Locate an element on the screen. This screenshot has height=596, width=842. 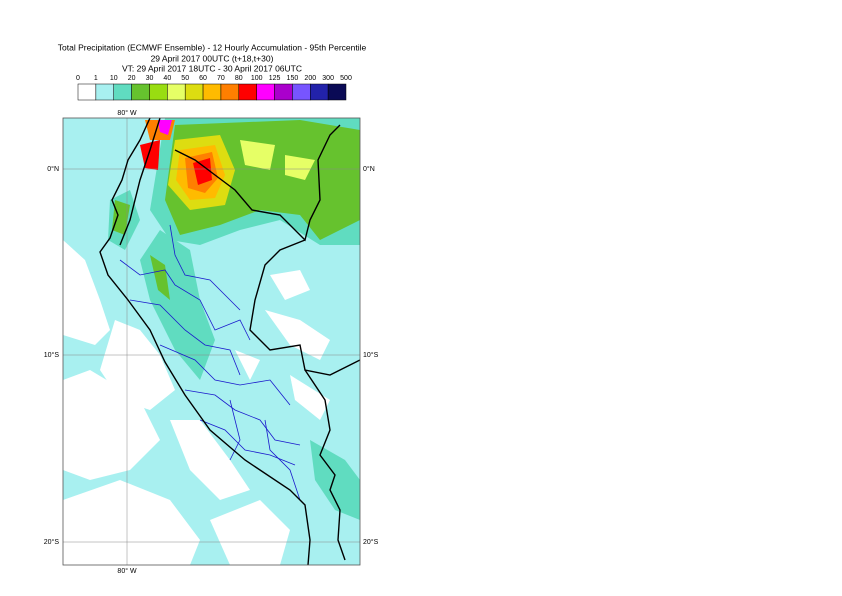
legend-label: 0 is located at coordinates (78, 78).